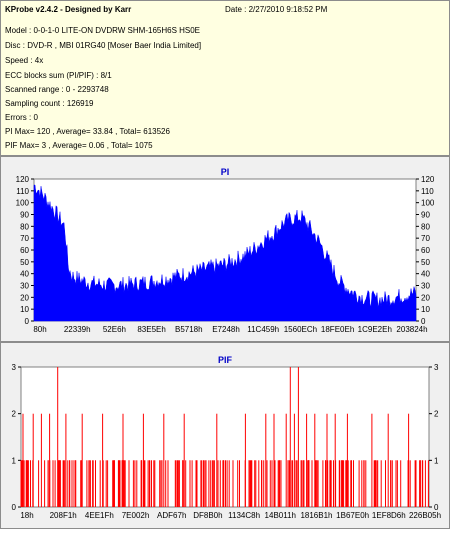 The image size is (450, 533). I want to click on ecc-line: ECC blocks sum (PI/PIF) : 8/1, so click(58, 75).